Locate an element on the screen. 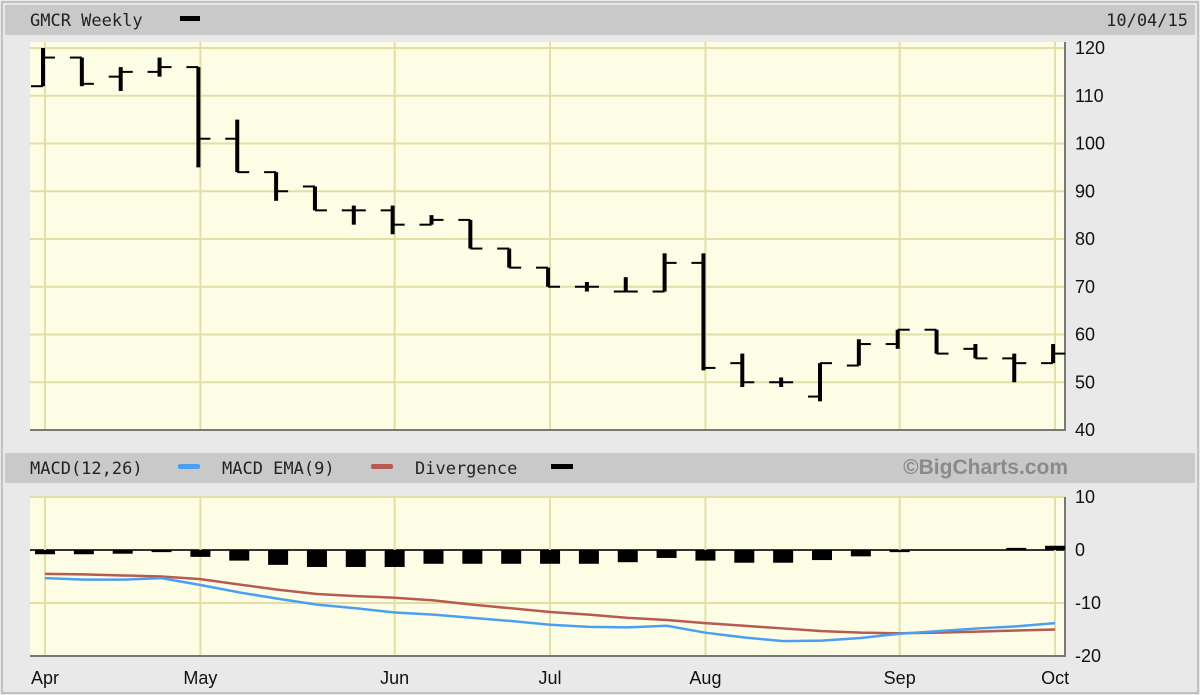 Image resolution: width=1200 pixels, height=695 pixels. x-month-label: May is located at coordinates (200, 678).